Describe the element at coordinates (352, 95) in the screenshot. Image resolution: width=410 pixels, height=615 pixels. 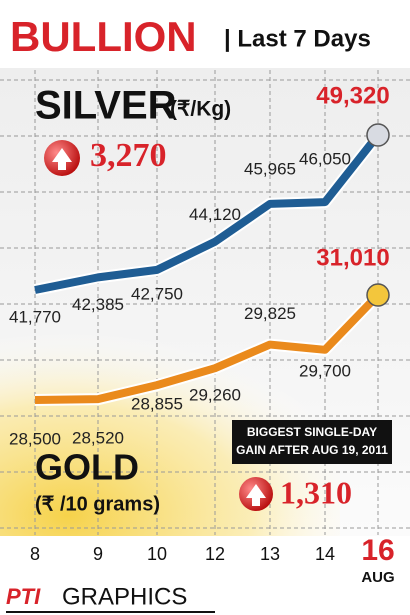
I see `data-label: 49,320` at that location.